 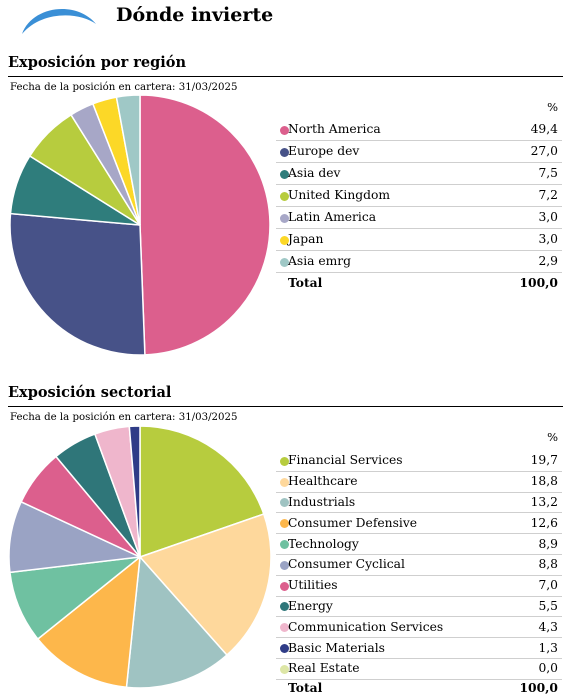 I want to click on legend-value: 8,8, so click(x=548, y=564).